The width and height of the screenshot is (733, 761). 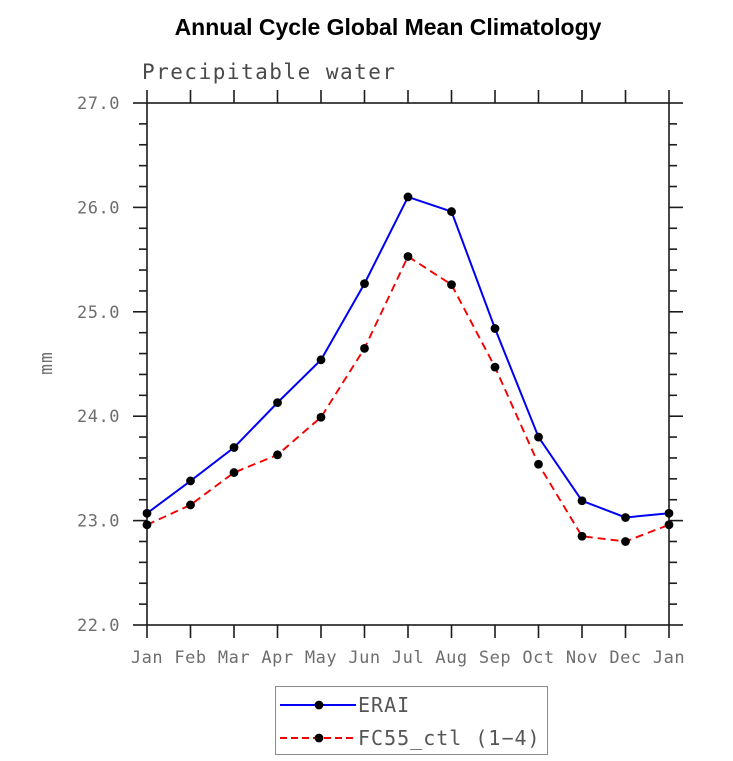 I want to click on legend-box: ERAI FC55_ctl (1−4), so click(x=411, y=720).